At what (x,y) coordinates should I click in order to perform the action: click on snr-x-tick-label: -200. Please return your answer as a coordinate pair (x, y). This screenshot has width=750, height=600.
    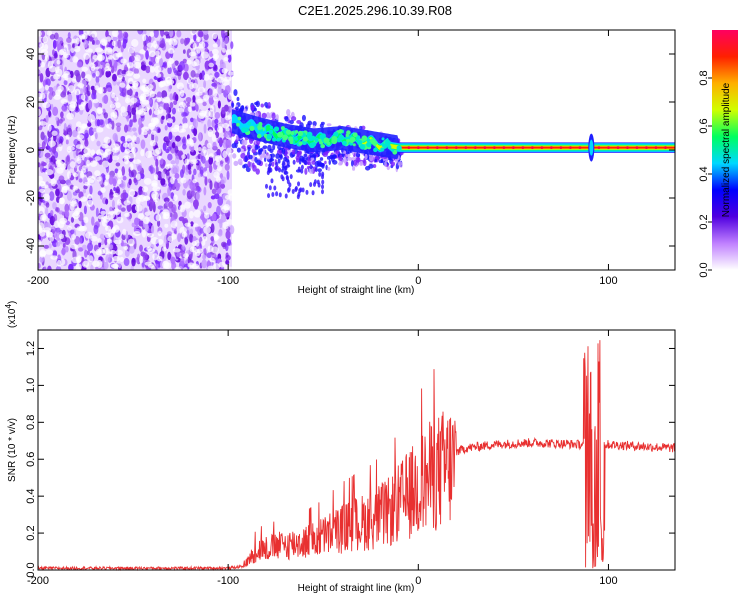
    Looking at the image, I should click on (38, 581).